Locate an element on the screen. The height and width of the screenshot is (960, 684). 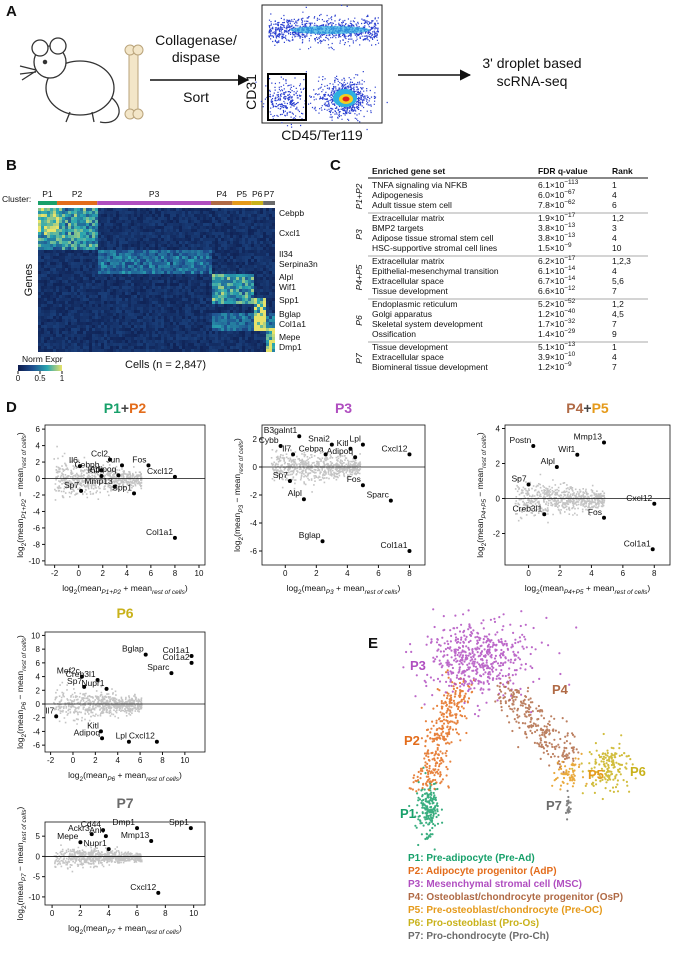
cluster-name: P6 is located at coordinates (257, 194).